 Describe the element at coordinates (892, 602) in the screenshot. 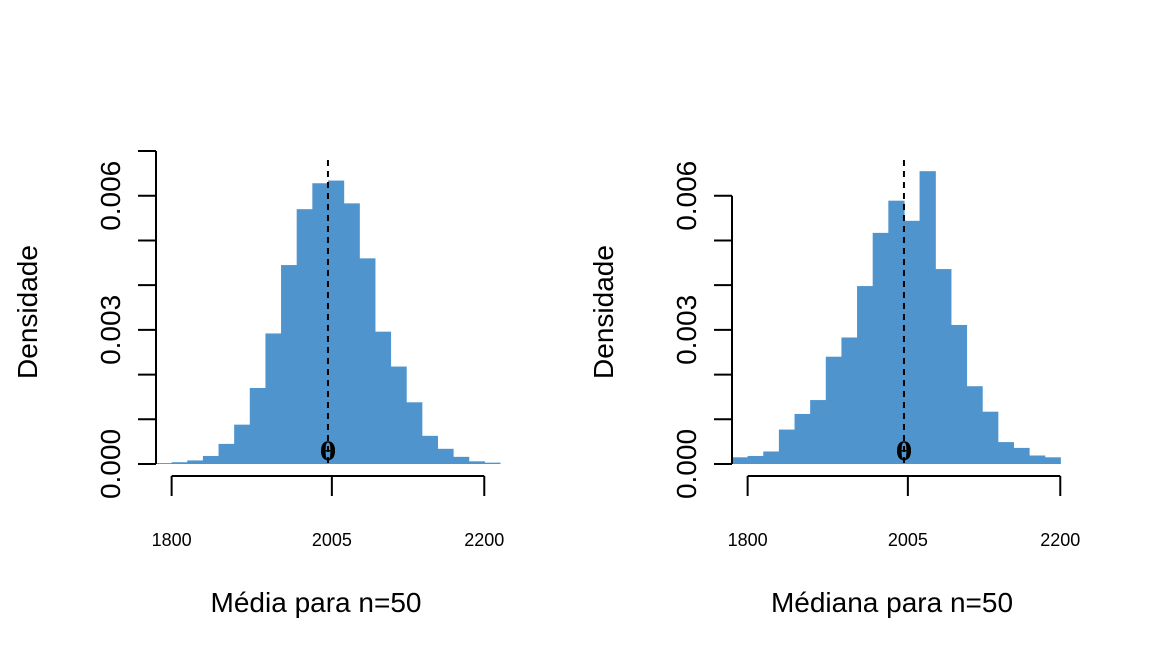

I see `x-axis-label: Médiana para n=50` at that location.